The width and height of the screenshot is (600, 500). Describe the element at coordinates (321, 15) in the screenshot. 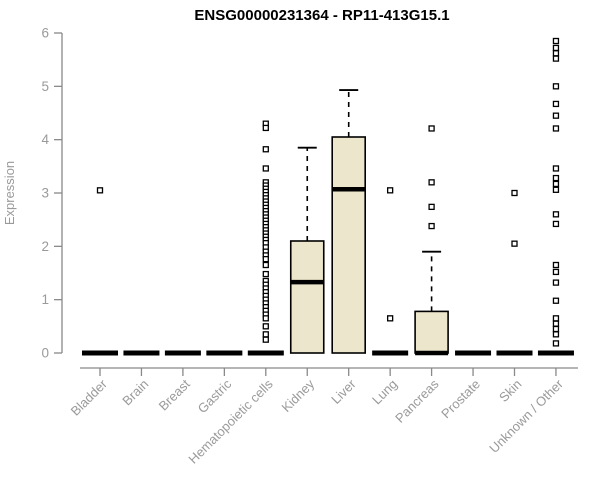

I see `chart-title: ENSG00000231364 - RP11-413G15.1` at that location.